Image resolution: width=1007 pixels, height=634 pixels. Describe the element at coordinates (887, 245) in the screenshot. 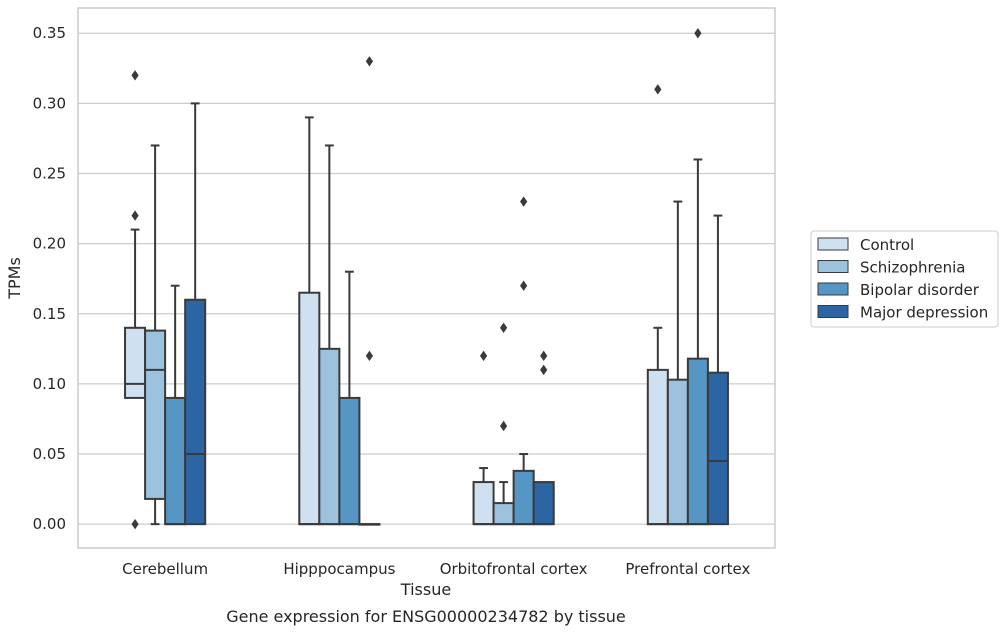

I see `legend-label: Control` at that location.